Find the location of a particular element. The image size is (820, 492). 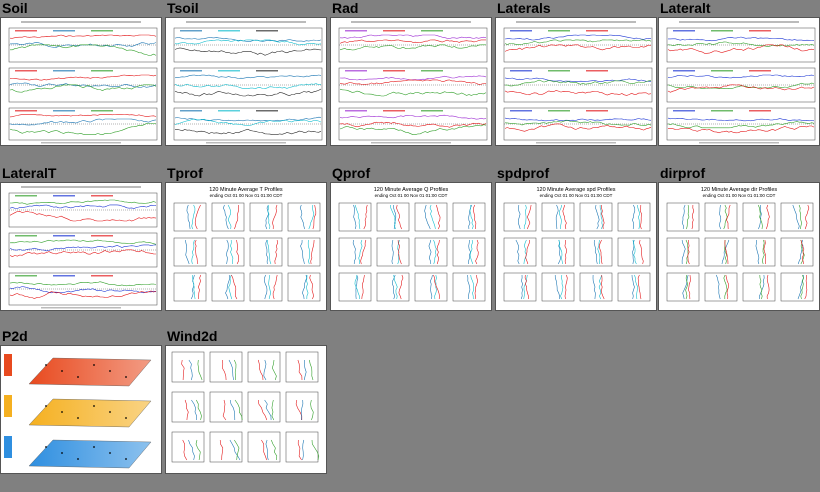

tile-title: LateralT is located at coordinates (29, 173).